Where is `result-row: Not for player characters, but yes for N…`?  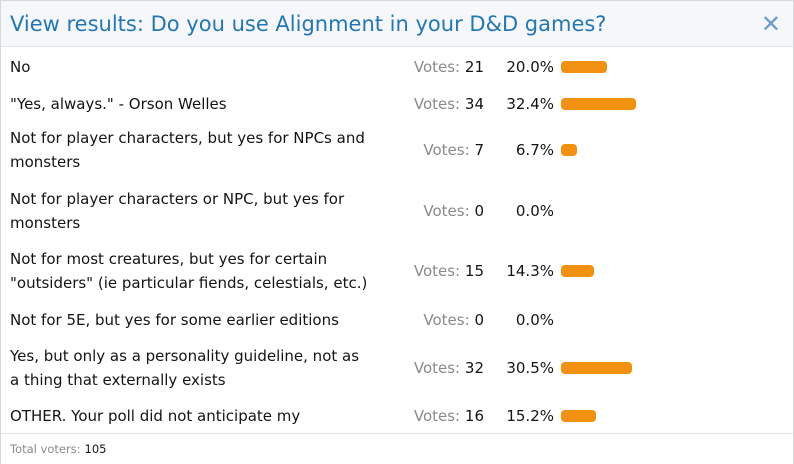 result-row: Not for player characters, but yes for N… is located at coordinates (397, 150).